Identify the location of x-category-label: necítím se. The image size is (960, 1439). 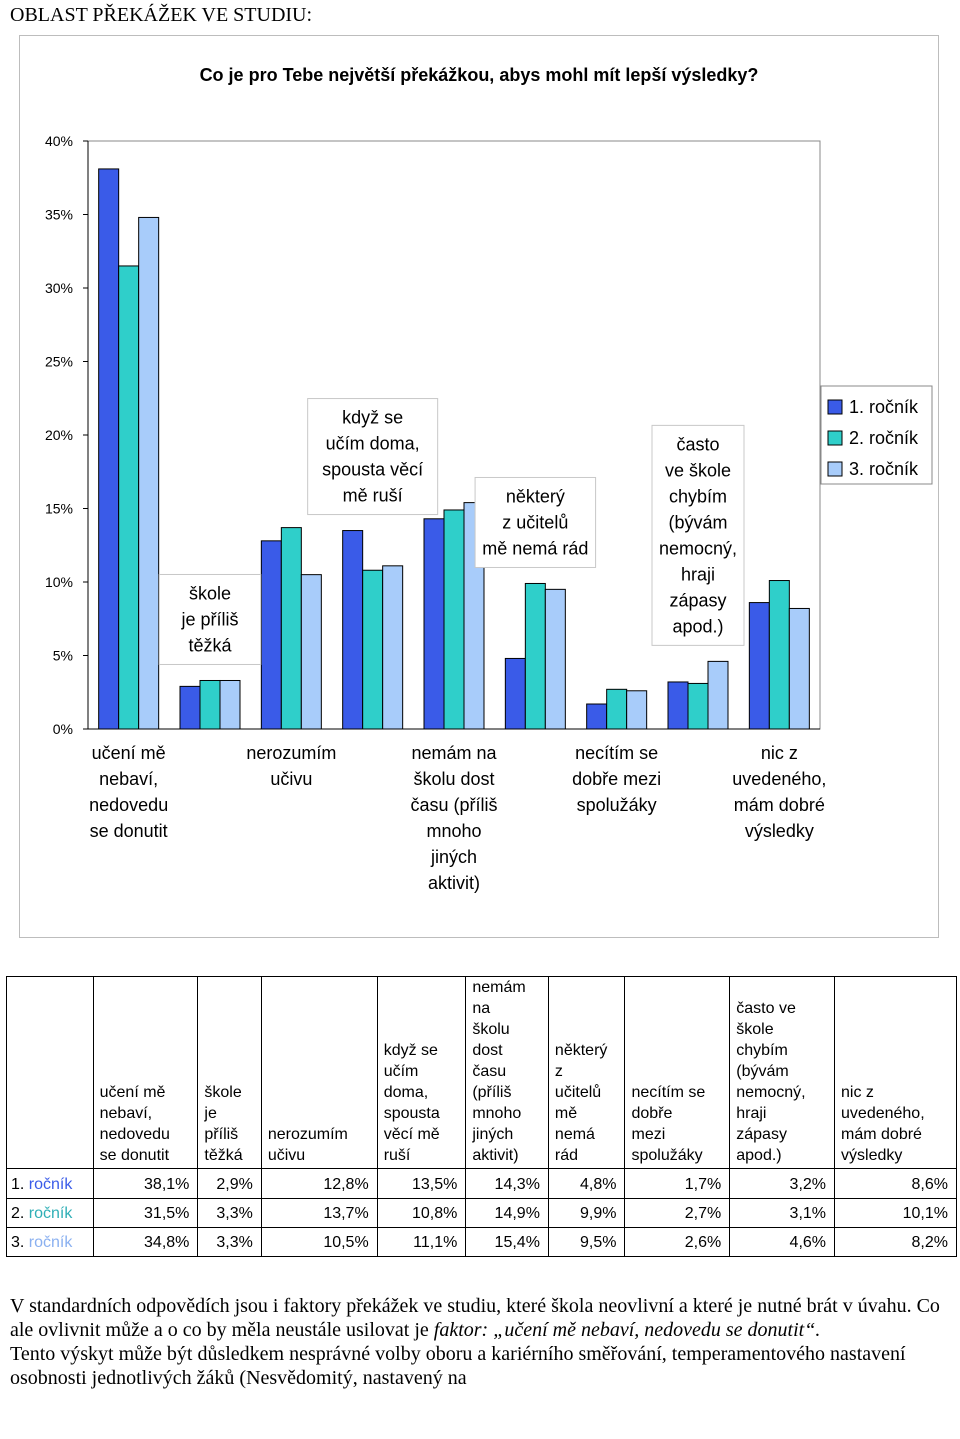
(616, 753).